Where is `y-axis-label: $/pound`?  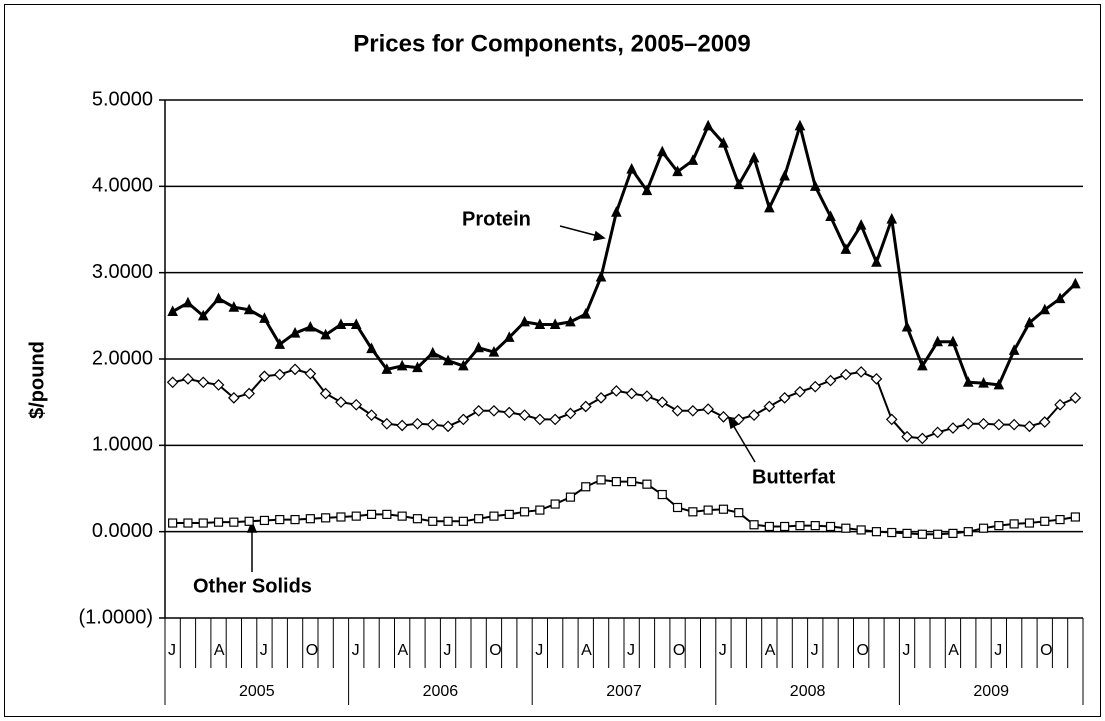 y-axis-label: $/pound is located at coordinates (37, 380).